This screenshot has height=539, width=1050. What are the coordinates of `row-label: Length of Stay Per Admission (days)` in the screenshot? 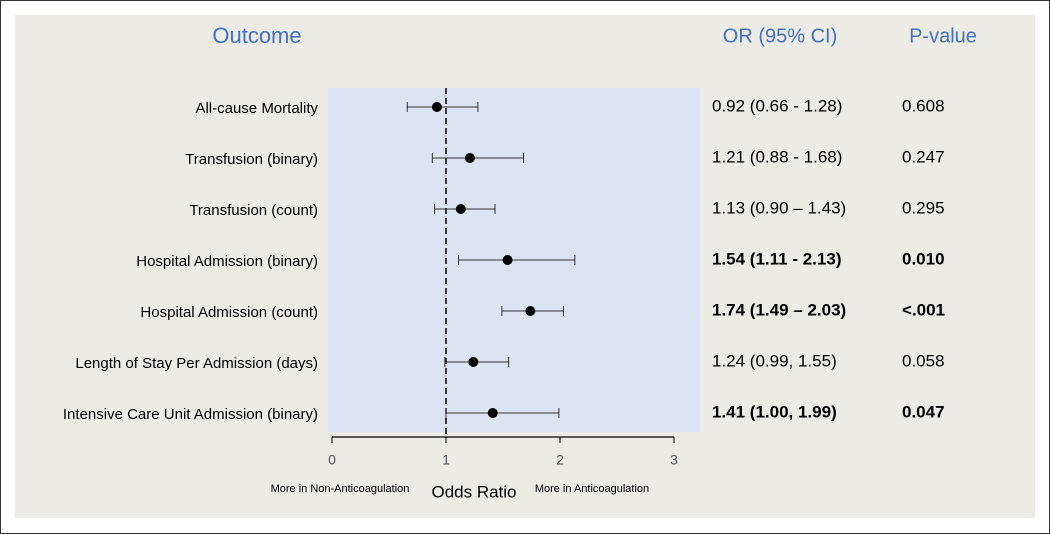 It's located at (196, 363).